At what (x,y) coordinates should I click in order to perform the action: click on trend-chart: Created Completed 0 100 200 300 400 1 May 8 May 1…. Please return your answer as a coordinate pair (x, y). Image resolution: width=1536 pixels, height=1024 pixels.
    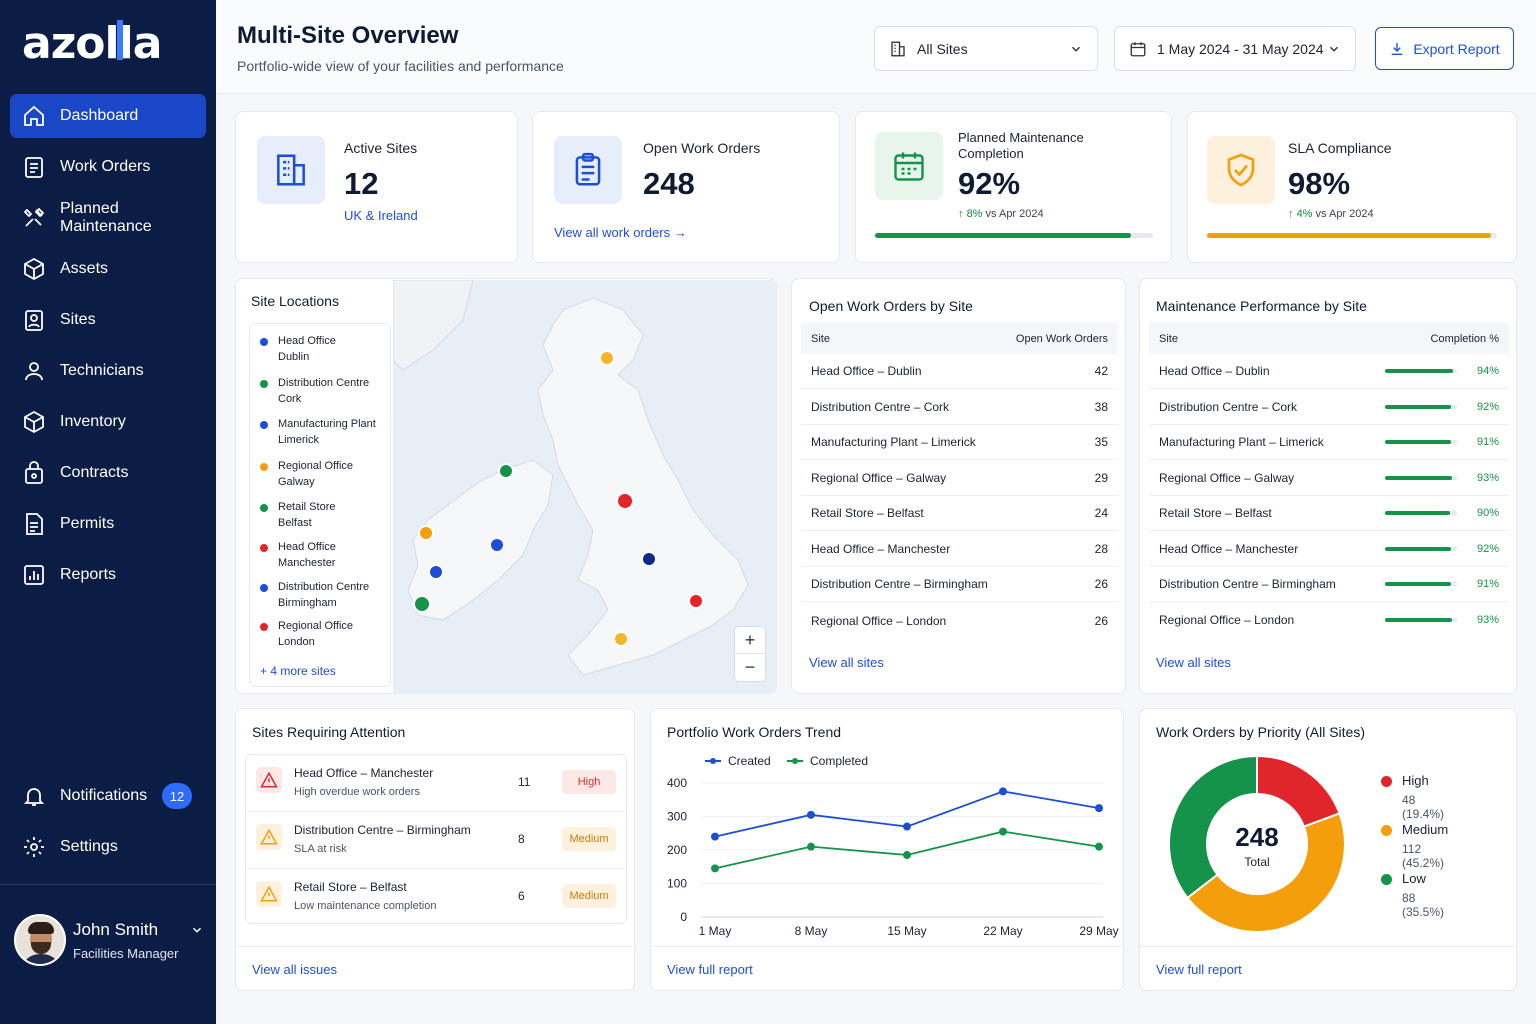
    Looking at the image, I should click on (888, 860).